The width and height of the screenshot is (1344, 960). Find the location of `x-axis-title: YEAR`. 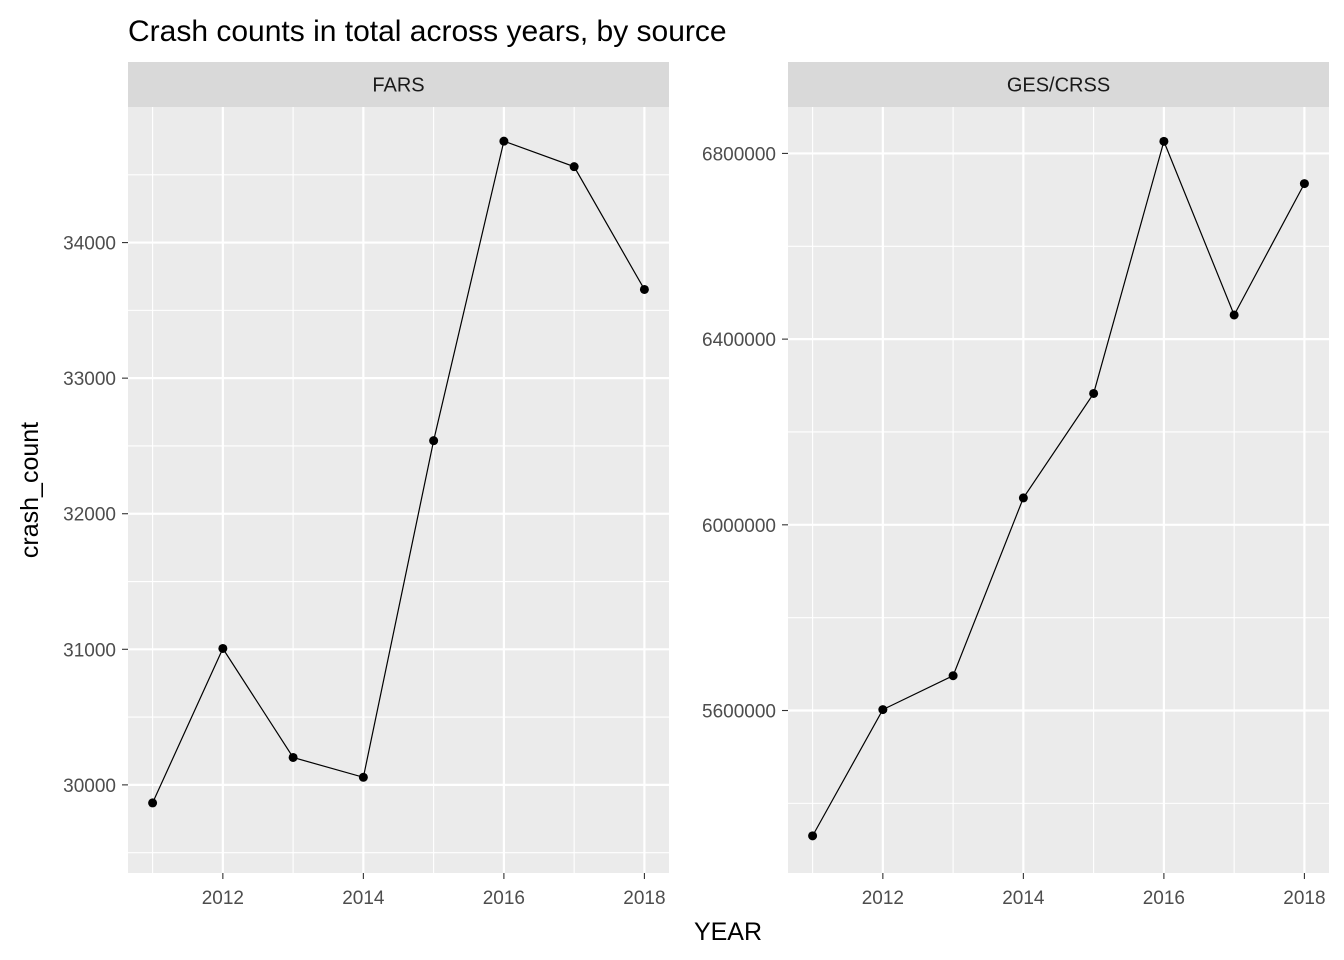

x-axis-title: YEAR is located at coordinates (728, 932).